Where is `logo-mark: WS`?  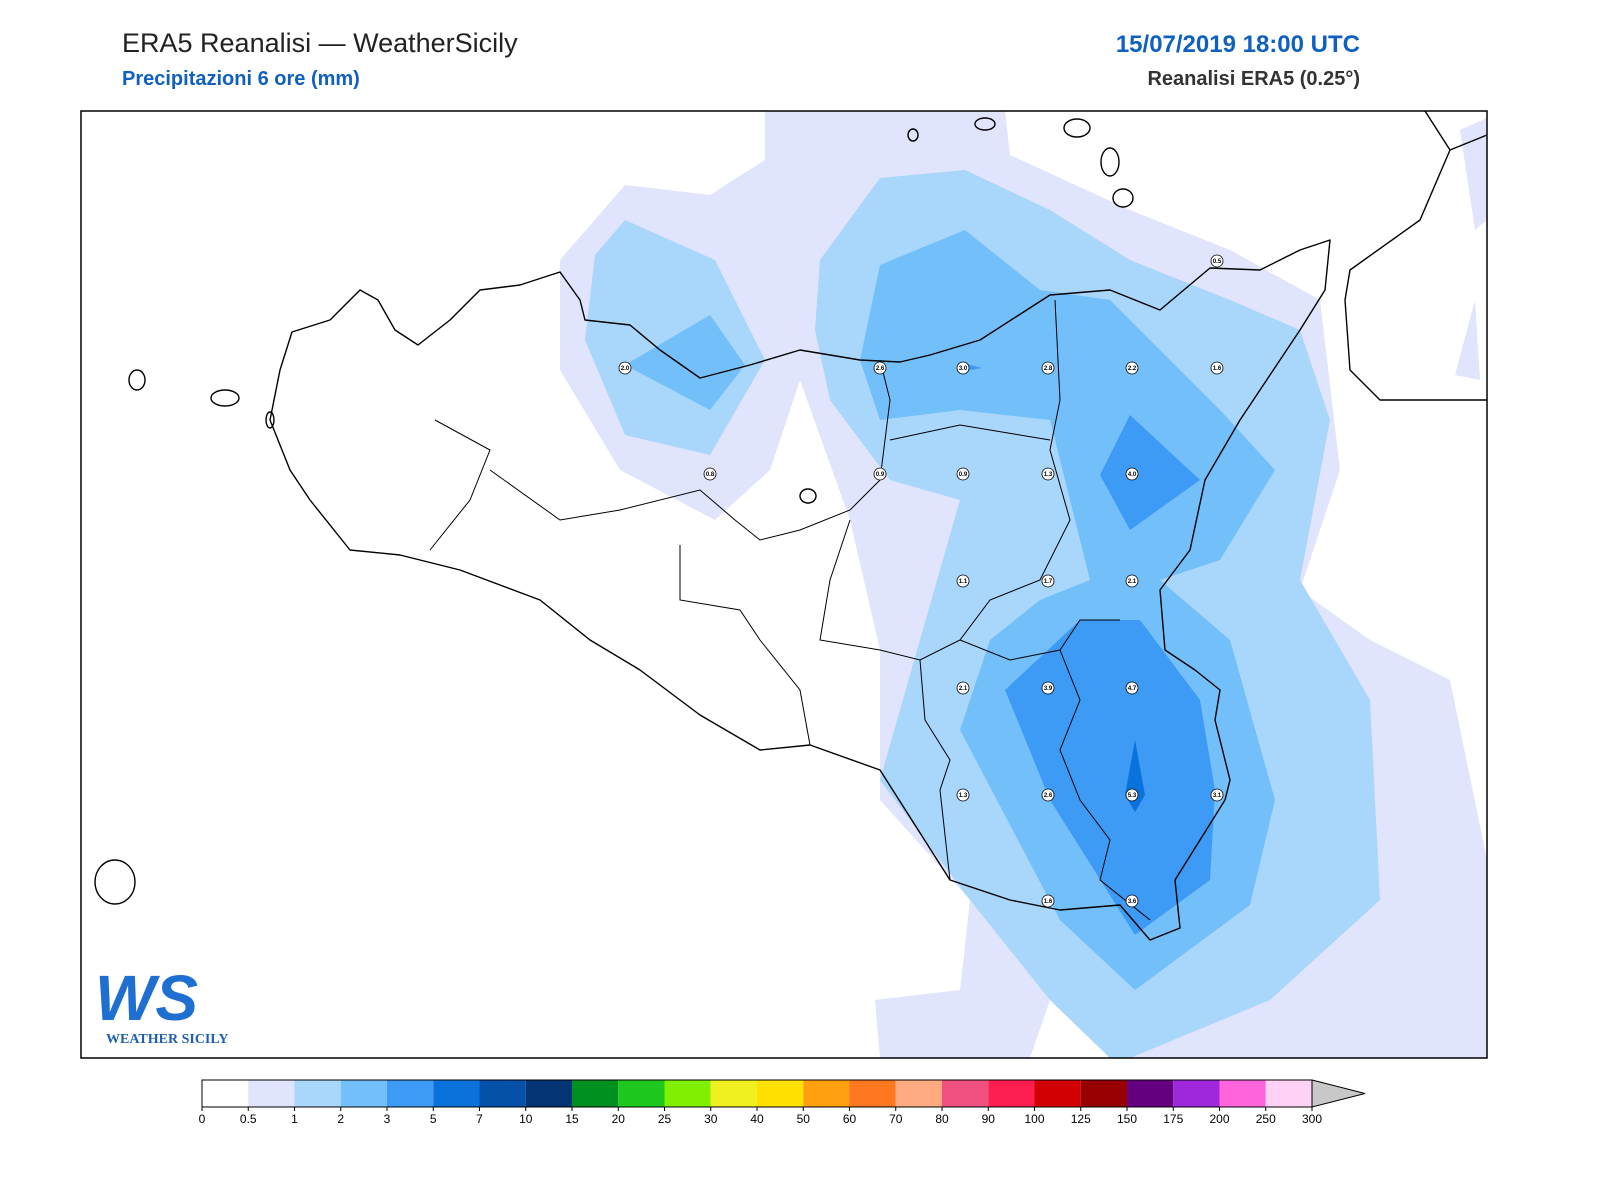 logo-mark: WS is located at coordinates (146, 998).